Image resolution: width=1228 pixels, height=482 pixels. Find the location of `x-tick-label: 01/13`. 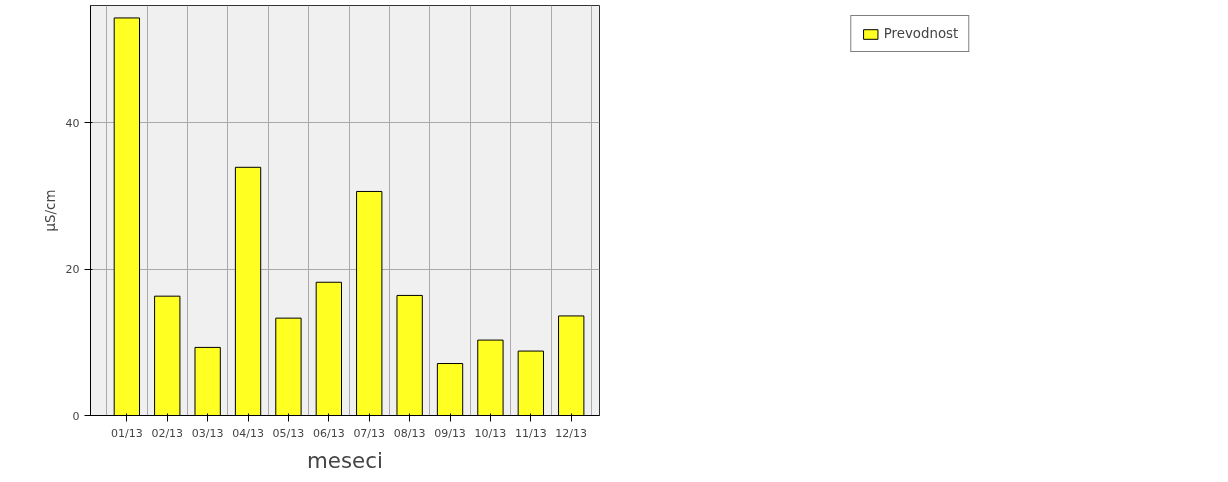

x-tick-label: 01/13 is located at coordinates (127, 433).